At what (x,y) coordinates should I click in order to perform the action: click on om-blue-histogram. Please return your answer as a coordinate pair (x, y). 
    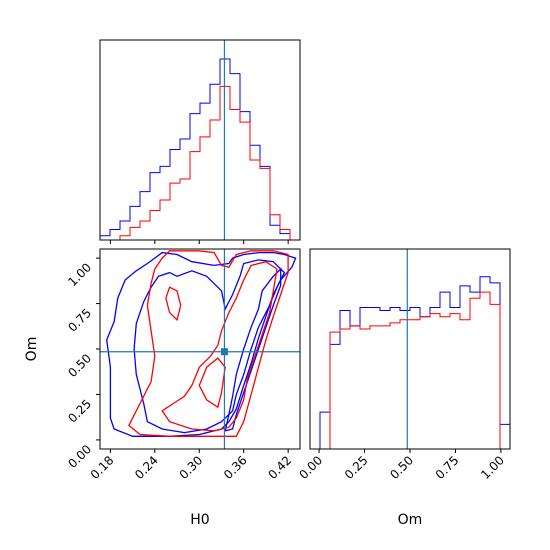
    Looking at the image, I should click on (410, 363).